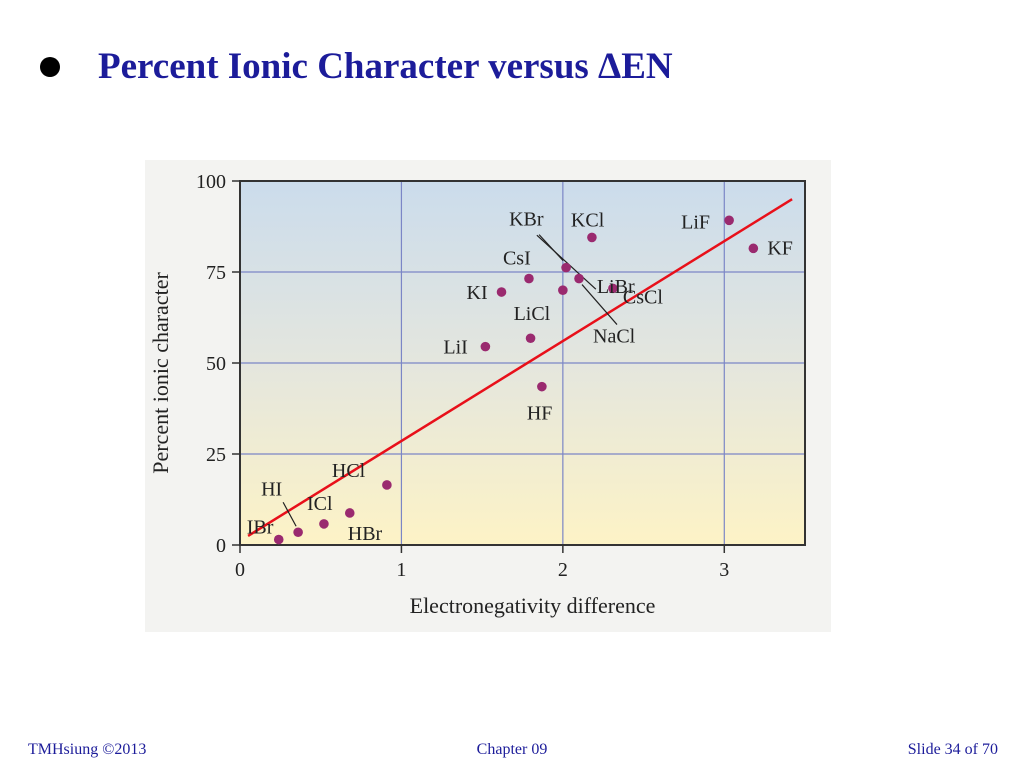 The height and width of the screenshot is (768, 1024). Describe the element at coordinates (216, 364) in the screenshot. I see `y-tick-label: 50` at that location.